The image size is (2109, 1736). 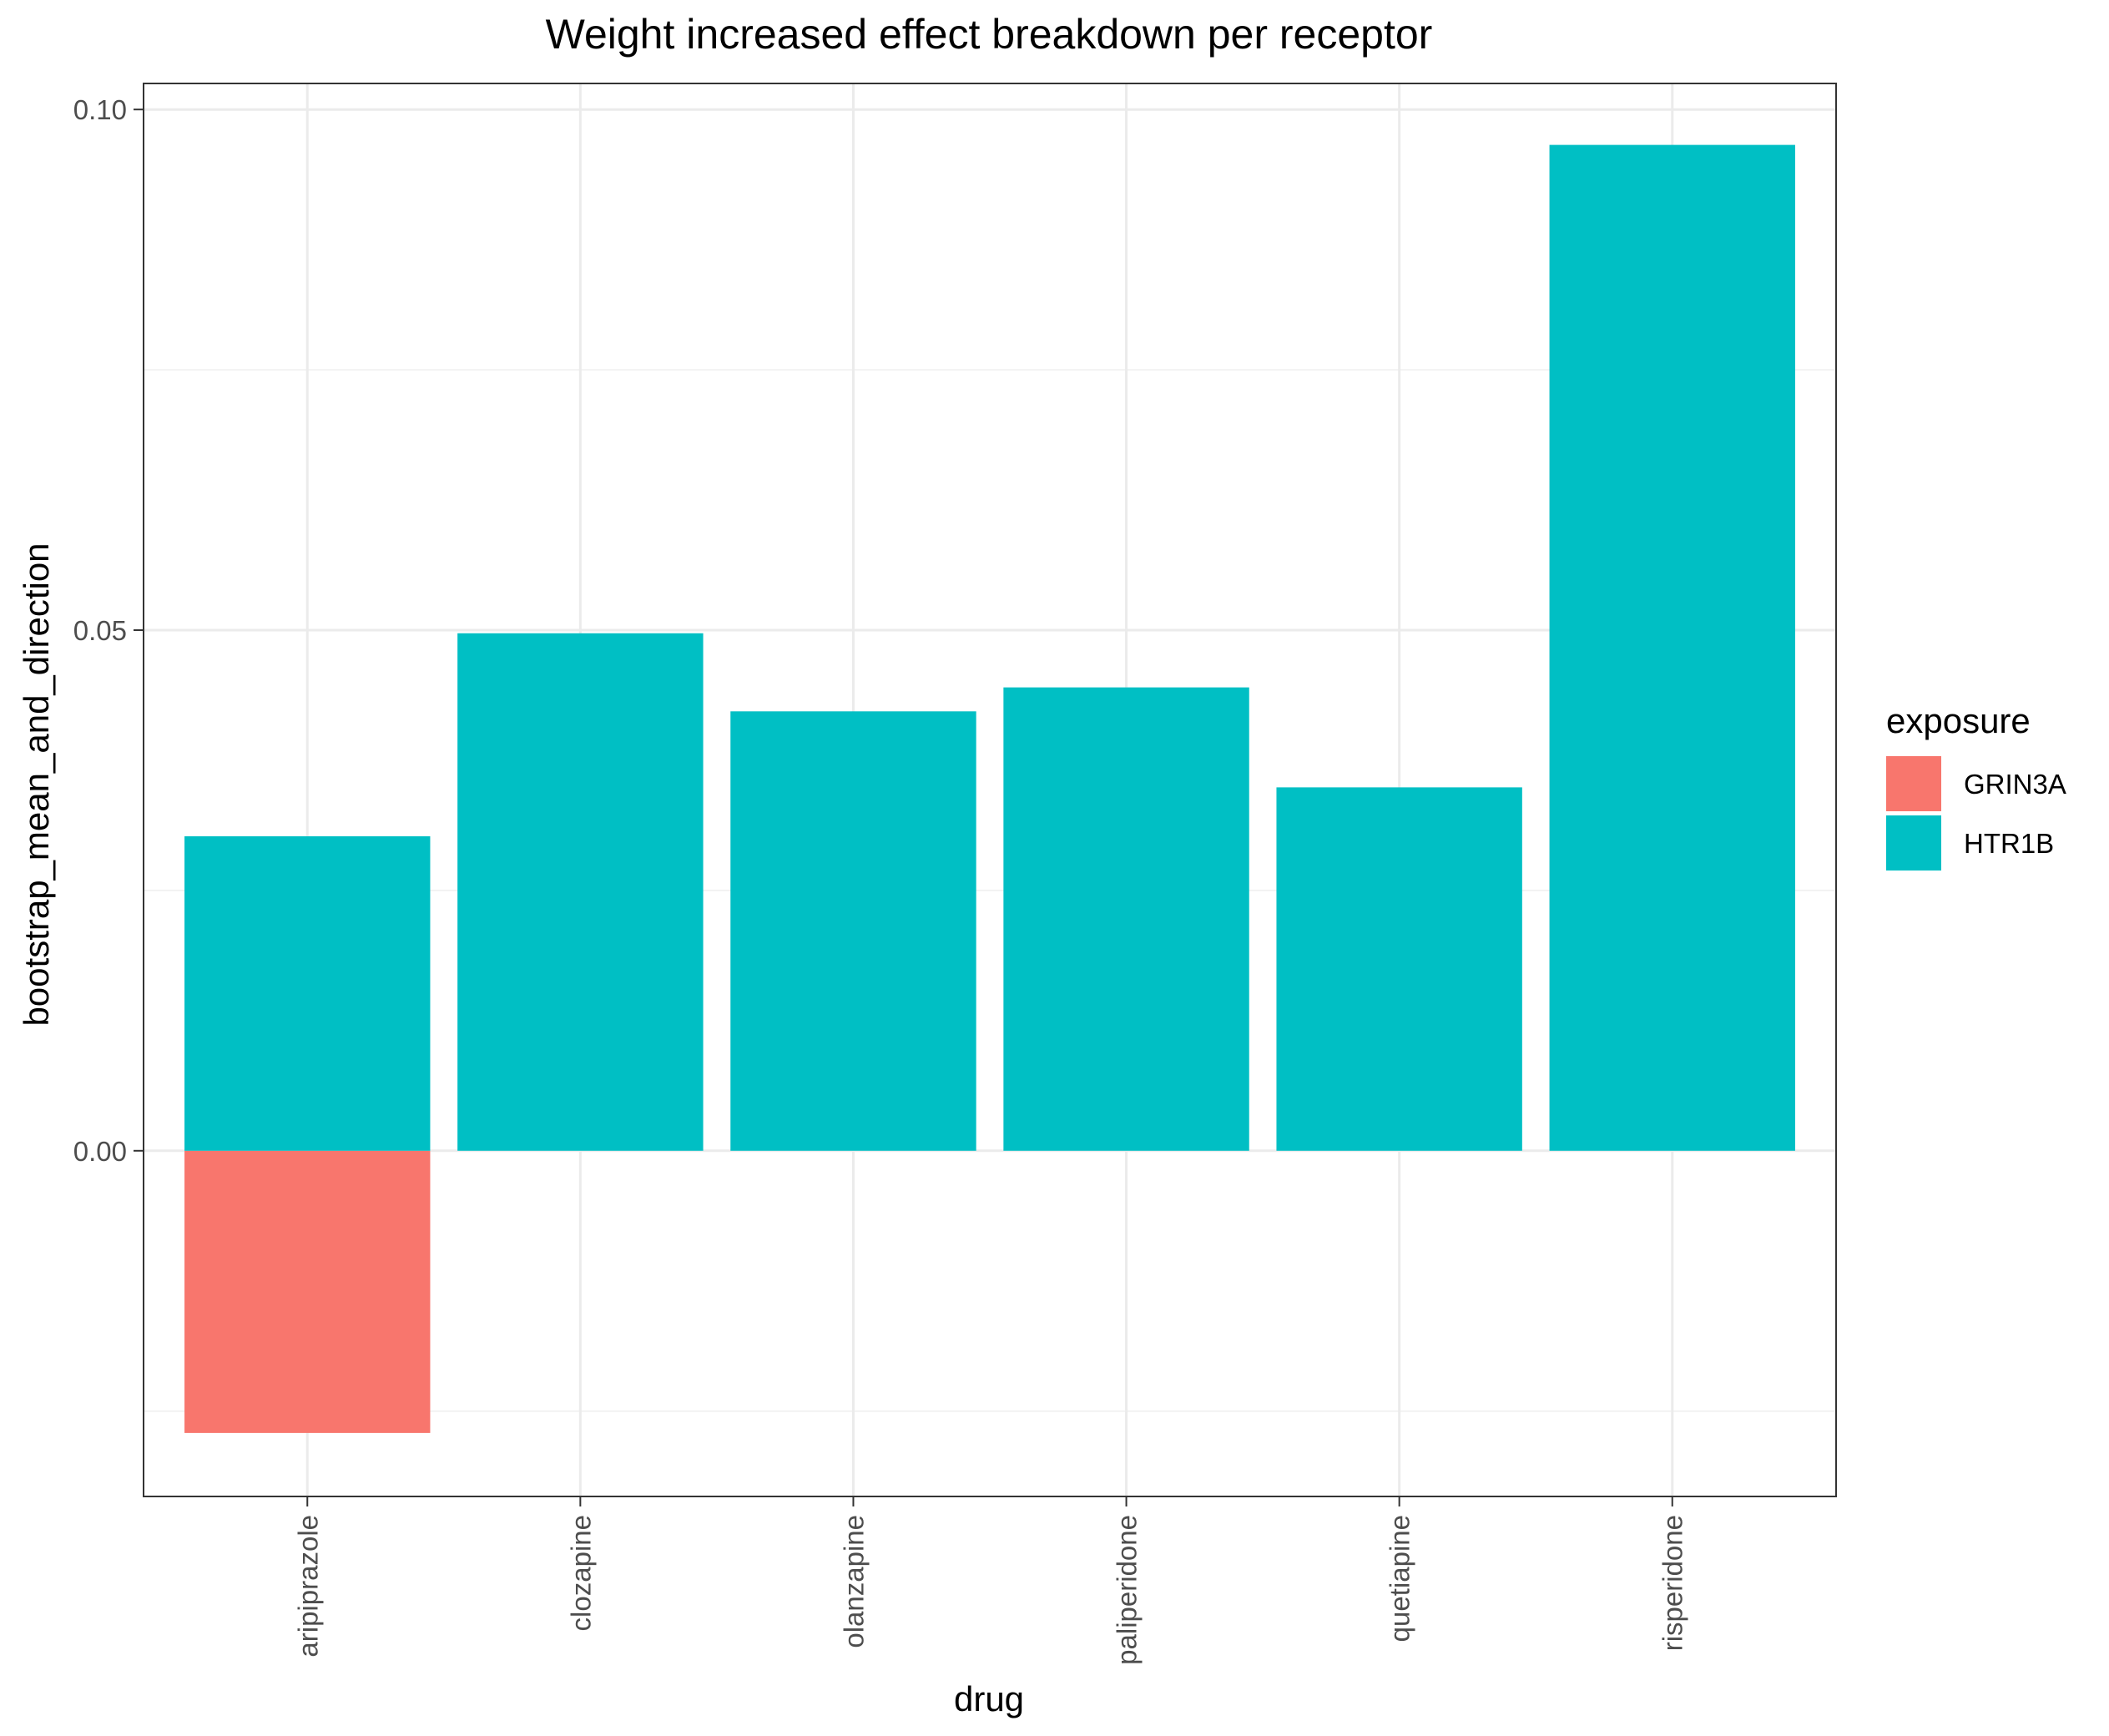 I want to click on x-tick-label: clozapine, so click(x=580, y=1573).